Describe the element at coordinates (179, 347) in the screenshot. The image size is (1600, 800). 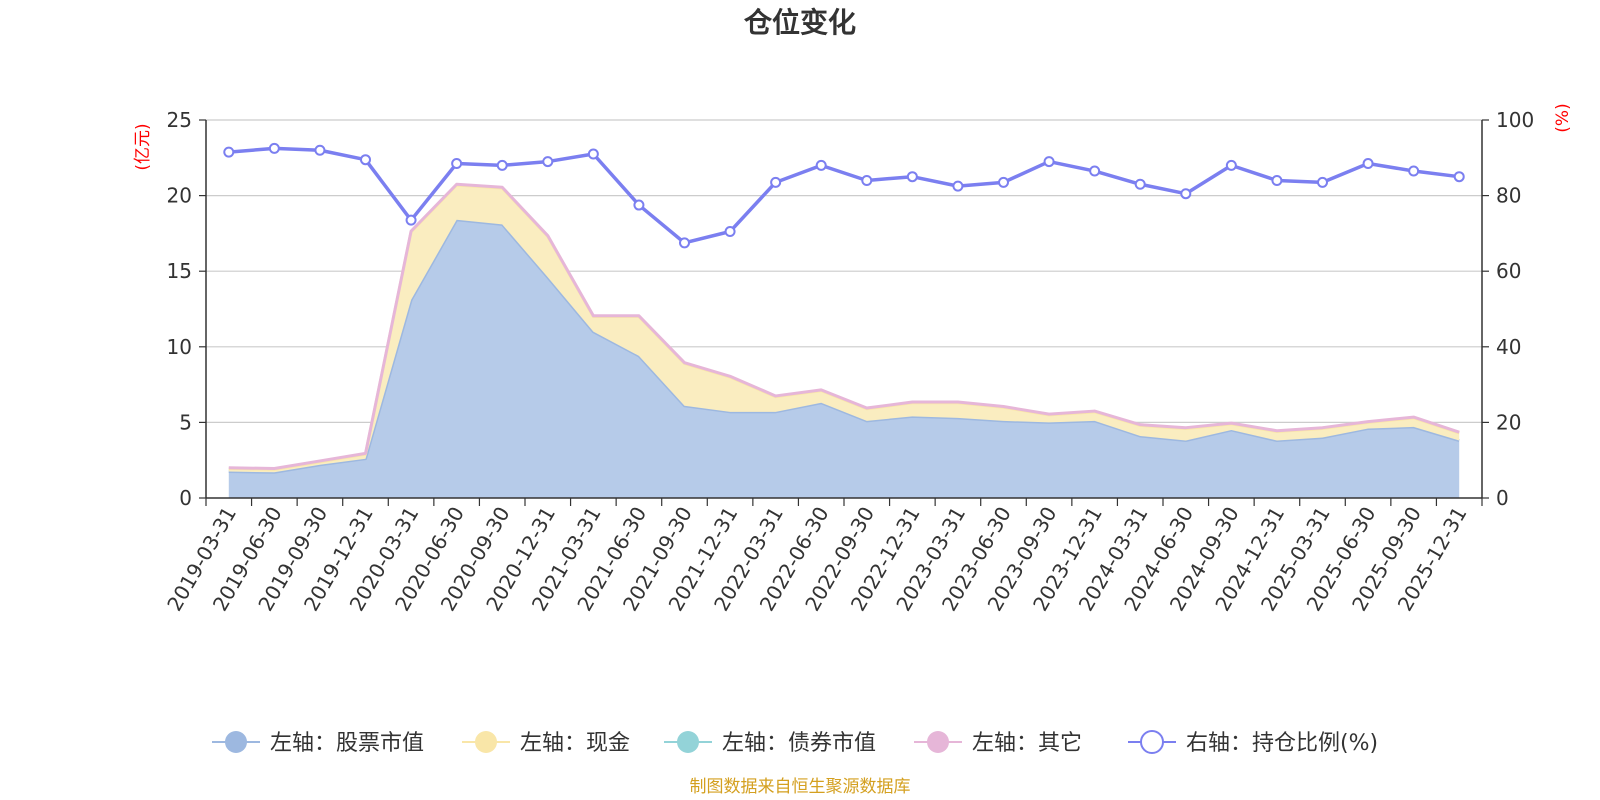
I see `left-axis-tick-label: 10` at that location.